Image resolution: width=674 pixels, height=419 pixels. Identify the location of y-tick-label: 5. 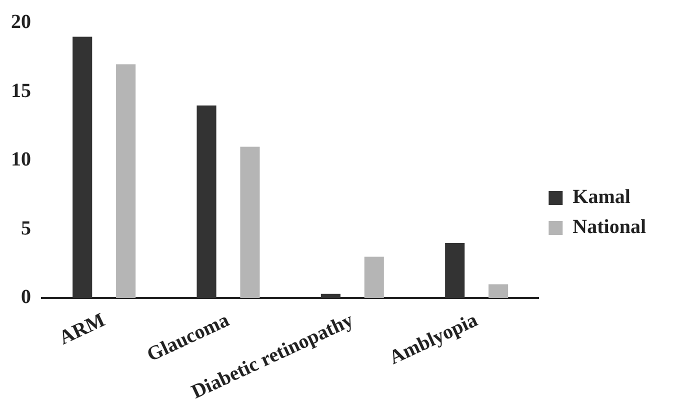
(26, 228).